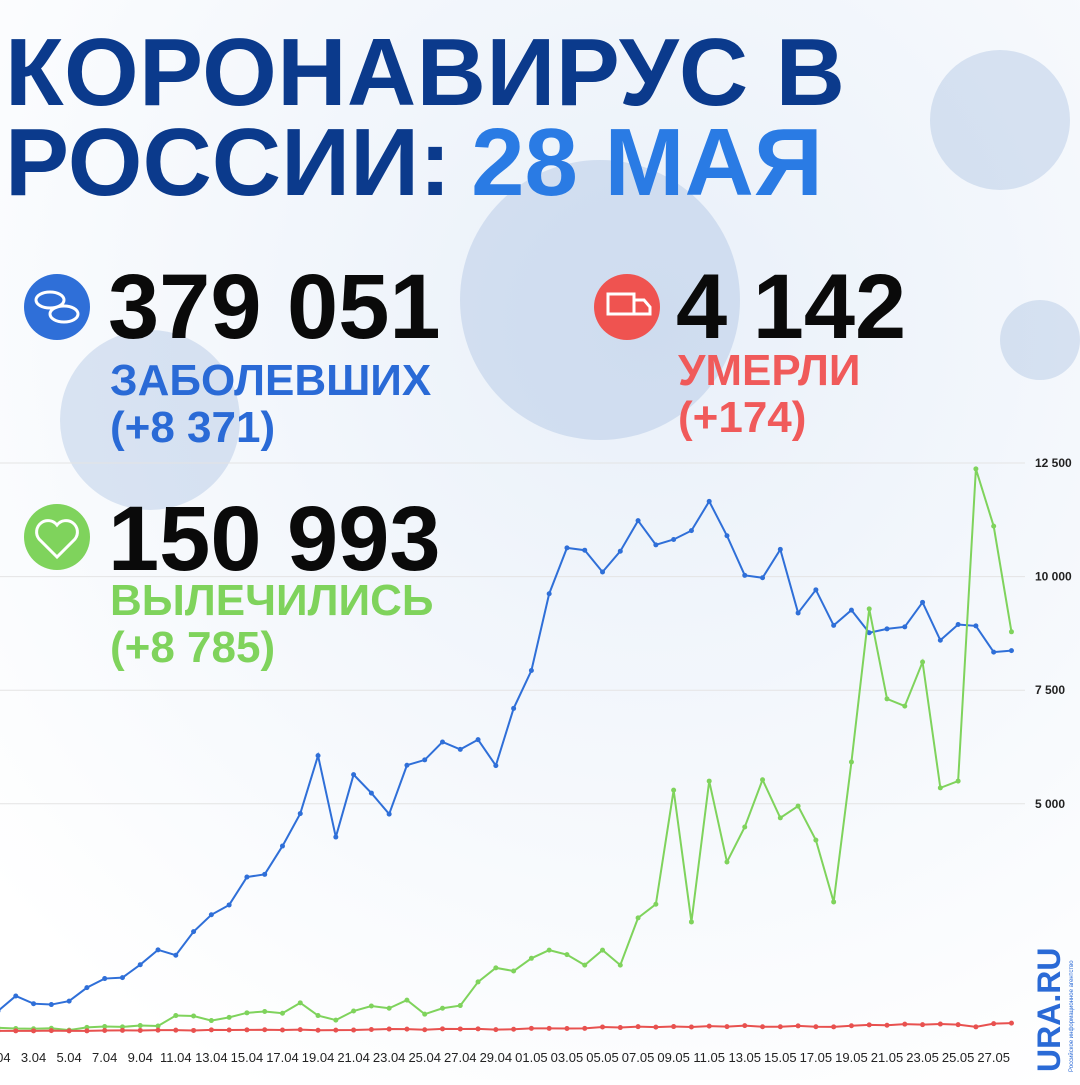 This screenshot has width=1080, height=1085. I want to click on y-tick-label: 12 500, so click(1053, 463).